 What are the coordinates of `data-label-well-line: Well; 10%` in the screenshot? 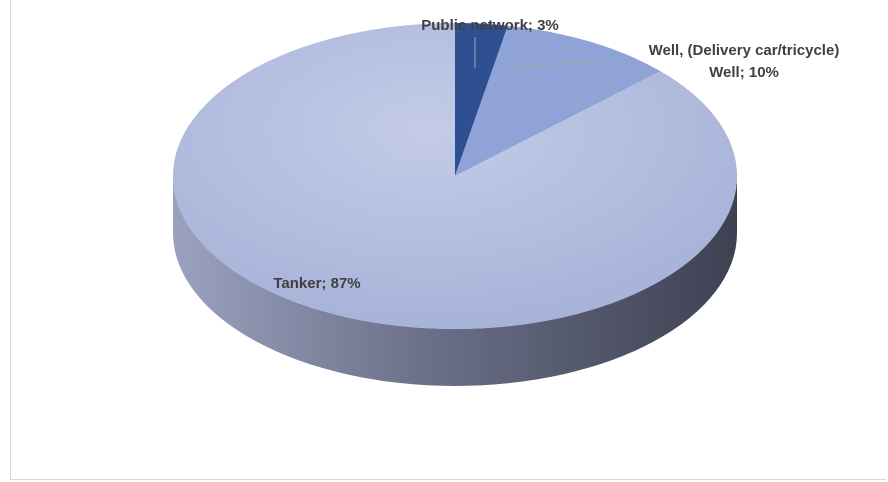 It's located at (744, 72).